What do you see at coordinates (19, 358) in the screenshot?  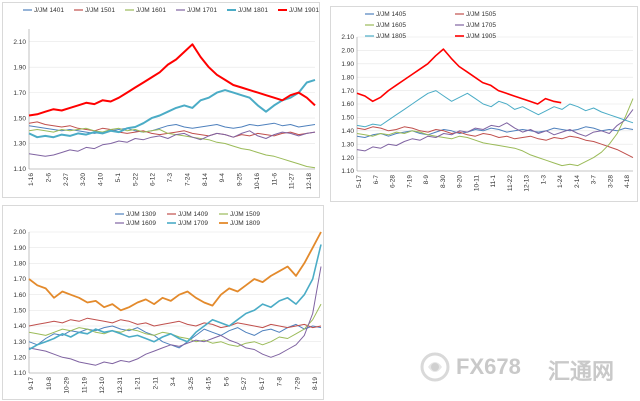 I see `y-tick-label: 1.20` at bounding box center [19, 358].